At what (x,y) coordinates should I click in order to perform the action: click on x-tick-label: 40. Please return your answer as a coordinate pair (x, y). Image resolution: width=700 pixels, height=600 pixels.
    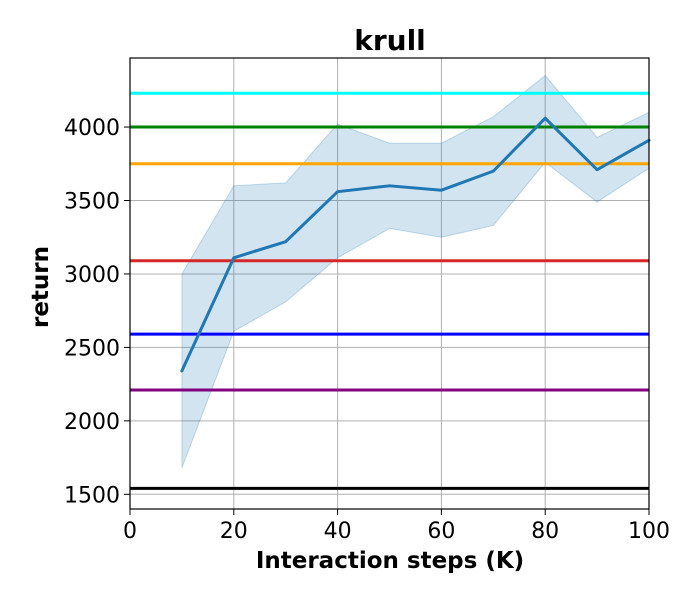
    Looking at the image, I should click on (338, 531).